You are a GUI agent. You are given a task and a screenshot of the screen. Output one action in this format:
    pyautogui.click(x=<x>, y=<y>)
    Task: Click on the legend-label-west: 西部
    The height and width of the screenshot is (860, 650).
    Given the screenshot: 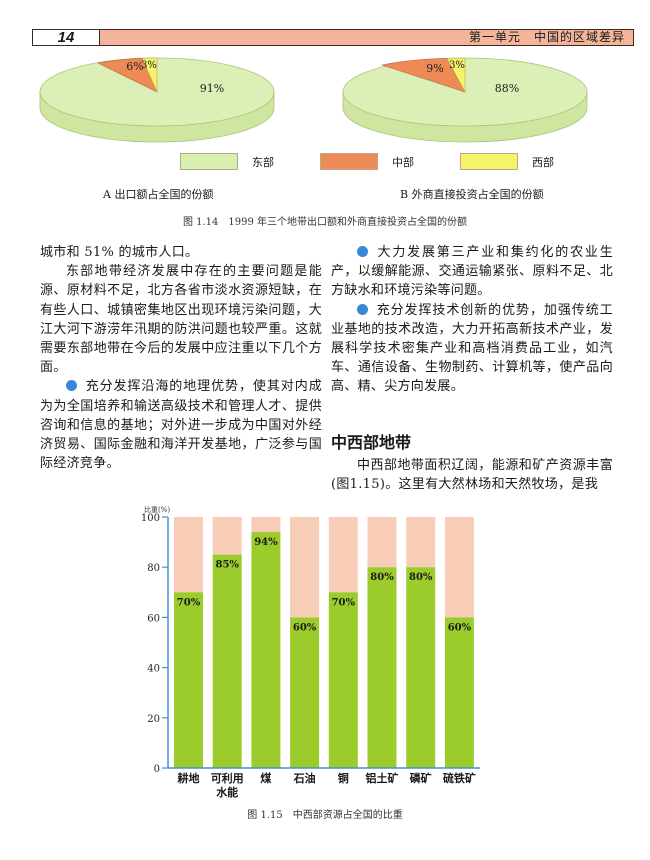 What is the action you would take?
    pyautogui.click(x=543, y=162)
    